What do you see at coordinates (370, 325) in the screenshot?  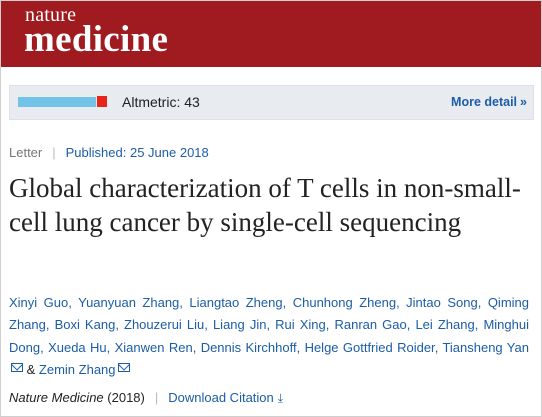 I see `author-link: Ranran Gao` at bounding box center [370, 325].